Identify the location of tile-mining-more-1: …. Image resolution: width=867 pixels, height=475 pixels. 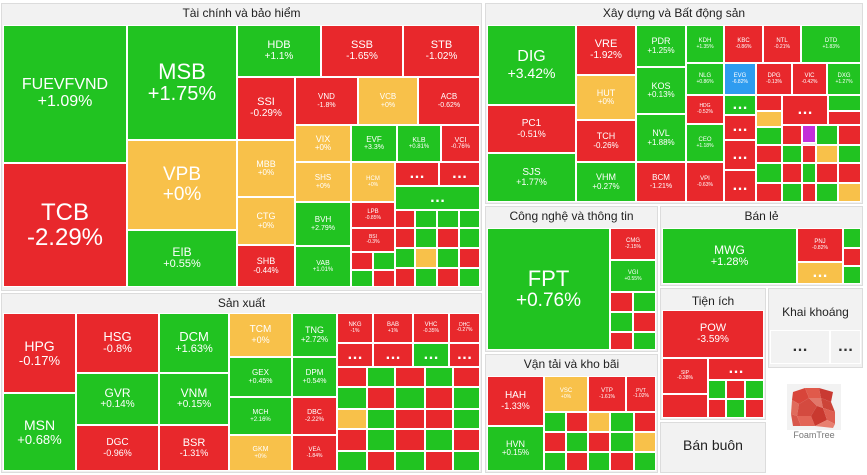
(800, 347).